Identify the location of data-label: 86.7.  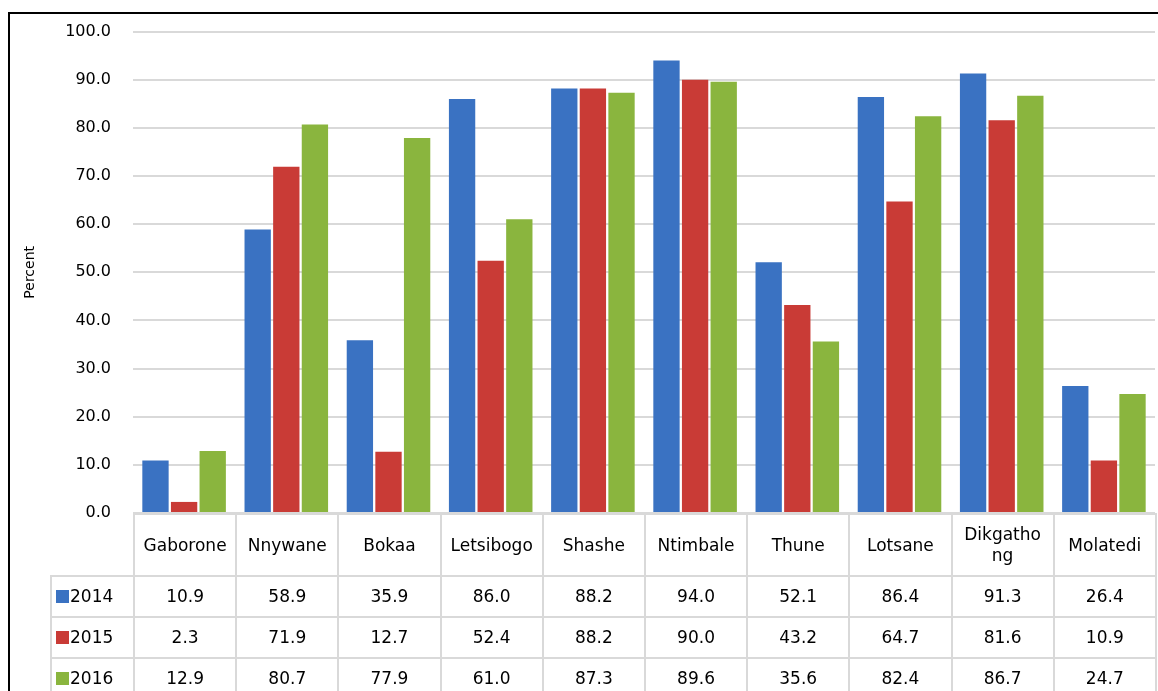
(1002, 674).